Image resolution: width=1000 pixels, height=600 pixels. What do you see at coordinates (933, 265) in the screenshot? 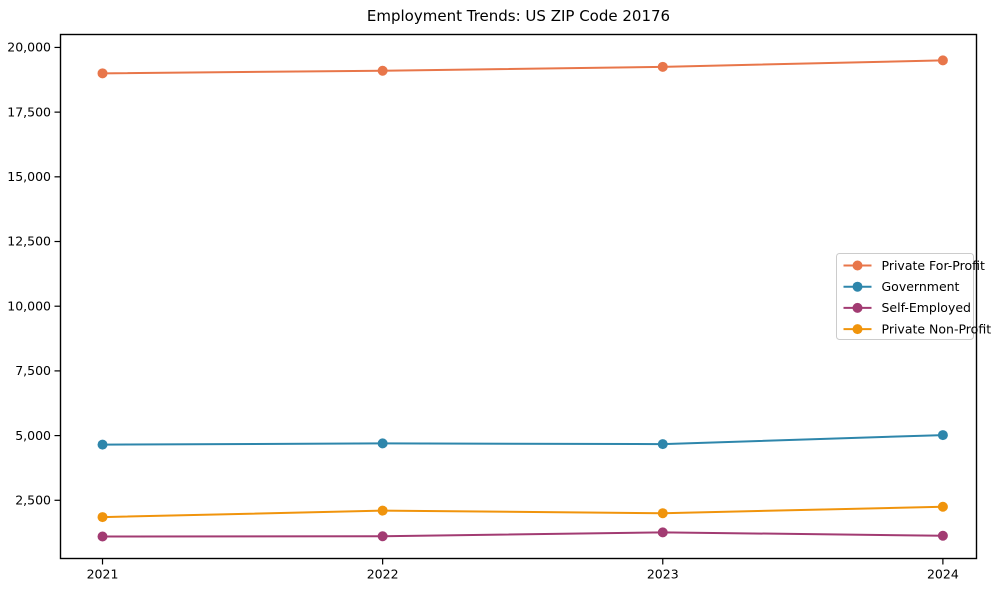
I see `legend-label: Private For-Profit` at bounding box center [933, 265].